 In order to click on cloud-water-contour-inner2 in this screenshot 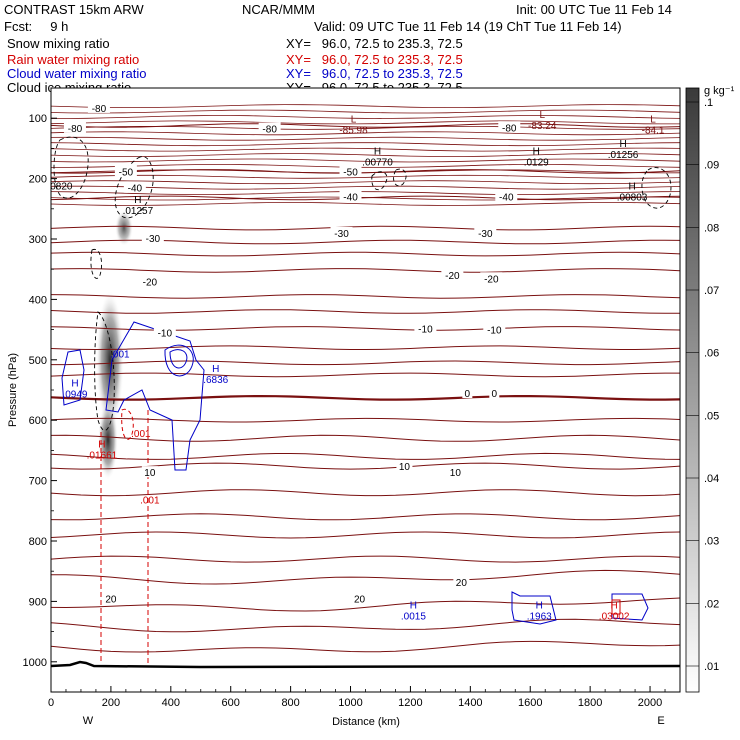, I will do `click(179, 360)`.